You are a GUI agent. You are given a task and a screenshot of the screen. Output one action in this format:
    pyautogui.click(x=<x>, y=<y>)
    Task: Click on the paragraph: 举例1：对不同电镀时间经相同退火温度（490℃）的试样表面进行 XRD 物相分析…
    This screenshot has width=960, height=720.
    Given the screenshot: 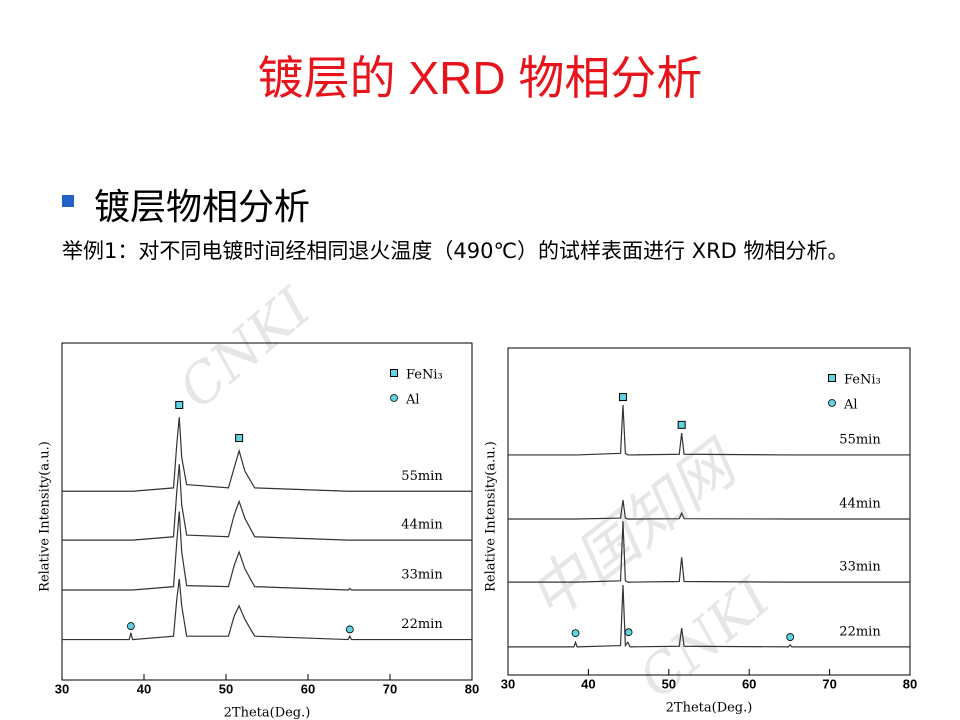 What is the action you would take?
    pyautogui.click(x=455, y=251)
    